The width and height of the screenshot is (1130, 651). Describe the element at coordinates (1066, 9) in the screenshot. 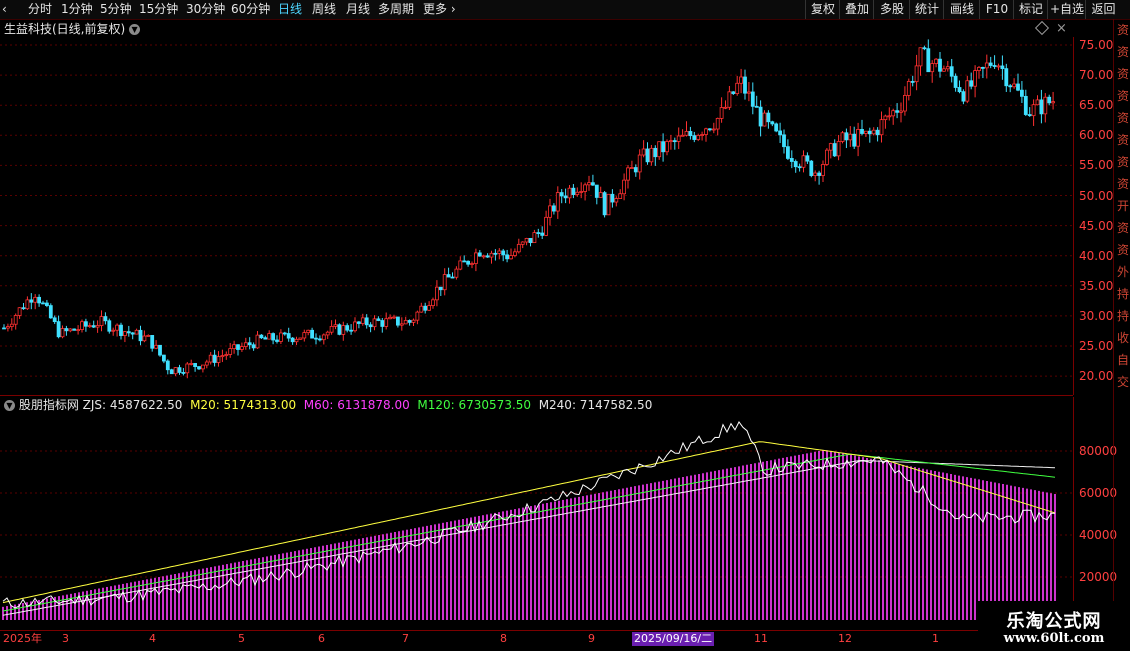

I see `add-watchlist-button: +自选` at that location.